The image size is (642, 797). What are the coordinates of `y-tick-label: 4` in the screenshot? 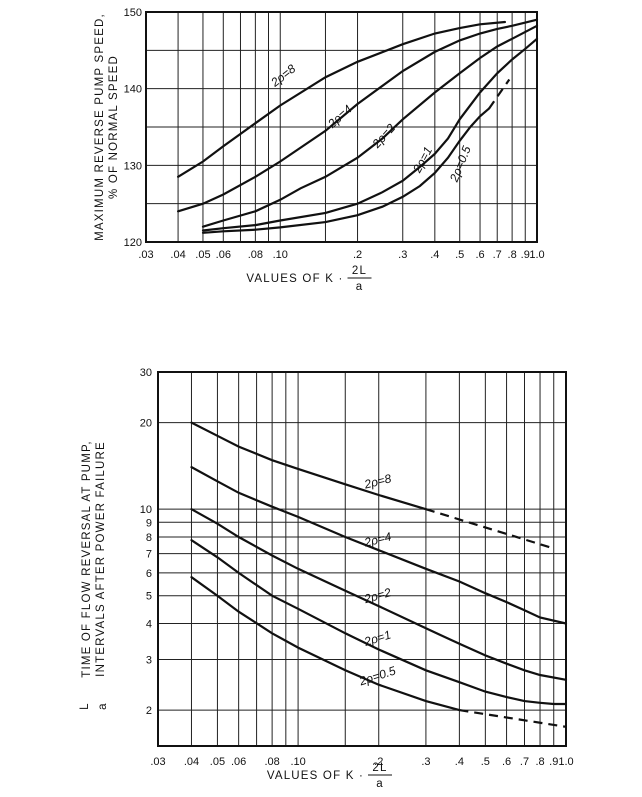 It's located at (149, 625).